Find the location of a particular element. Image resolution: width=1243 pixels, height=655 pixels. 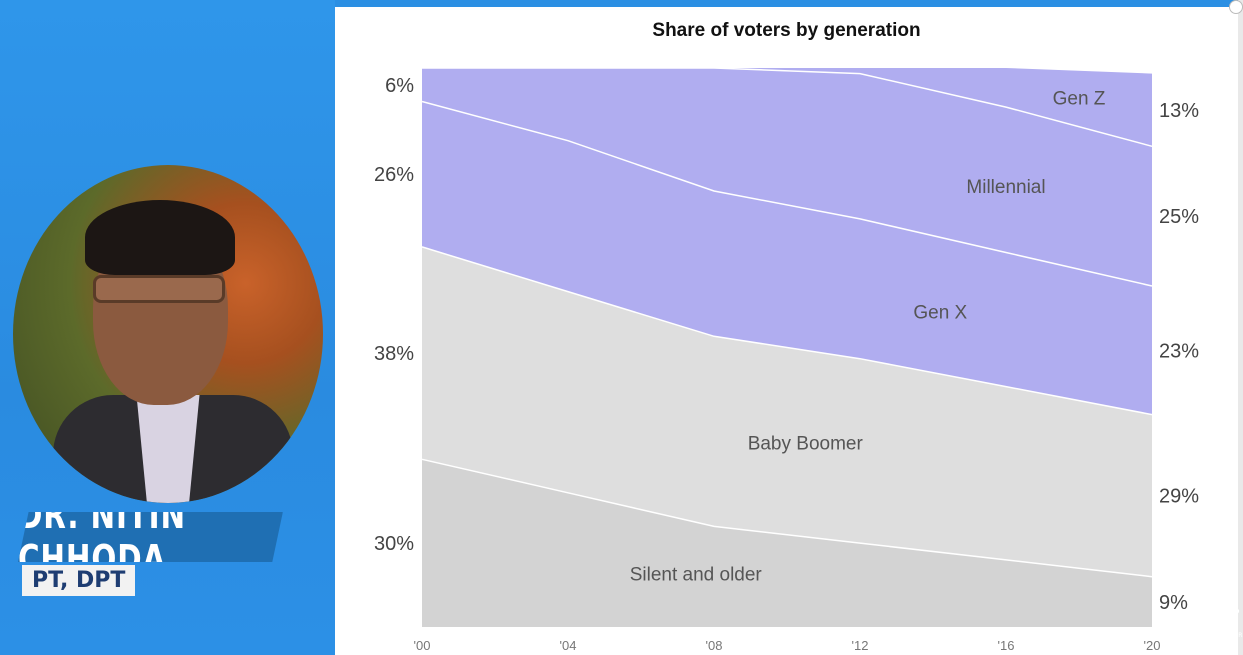

start-percent-label: 30% is located at coordinates (394, 544).